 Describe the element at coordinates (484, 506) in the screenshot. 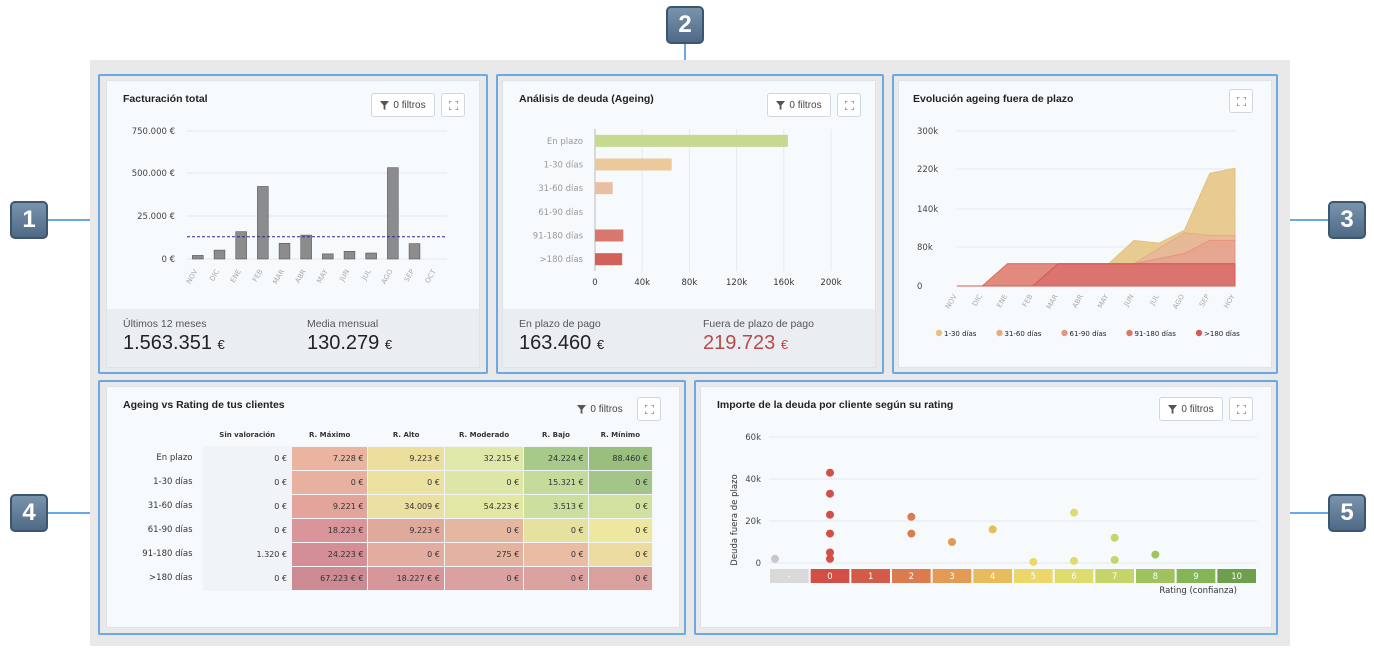

I see `heatmap-cell: 54.223 €` at that location.